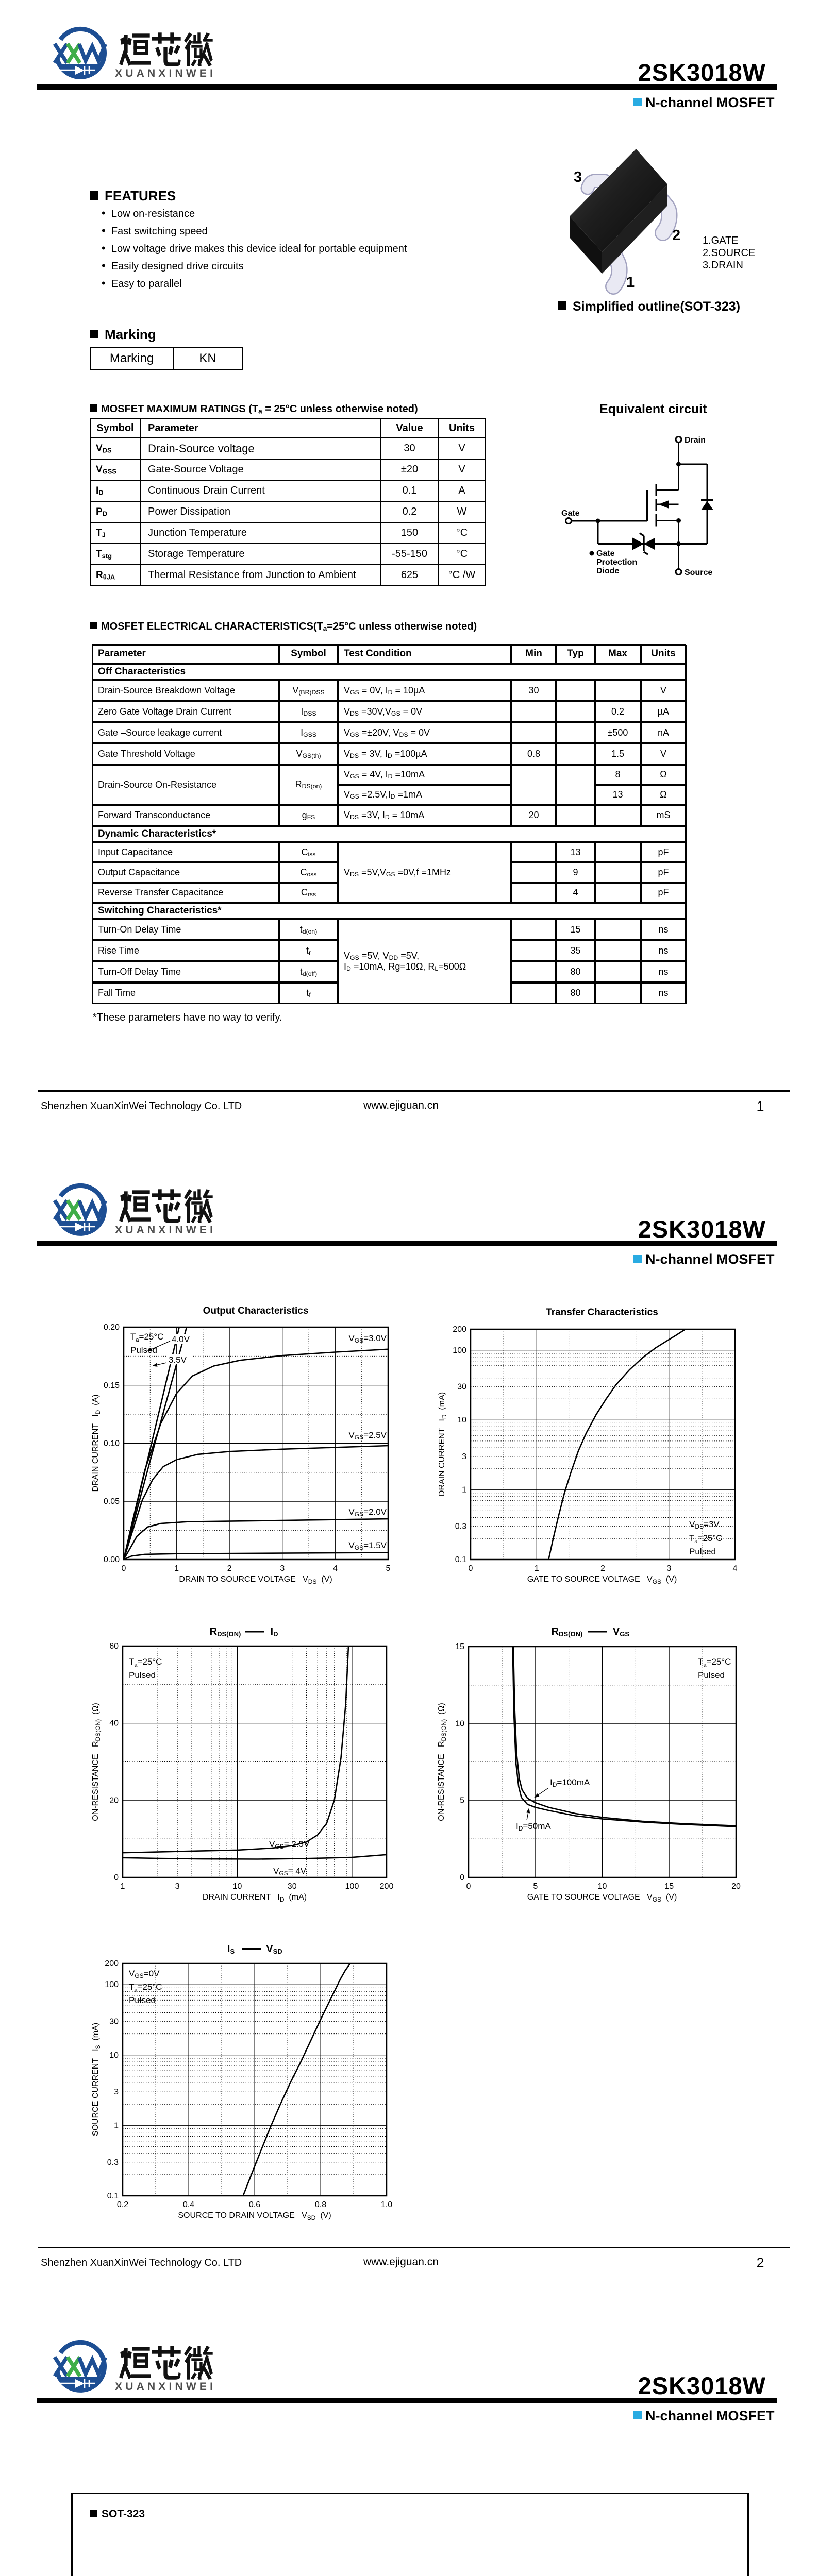 This screenshot has height=2576, width=818. Describe the element at coordinates (570, 1783) in the screenshot. I see `svg-text: ID=100mA` at that location.